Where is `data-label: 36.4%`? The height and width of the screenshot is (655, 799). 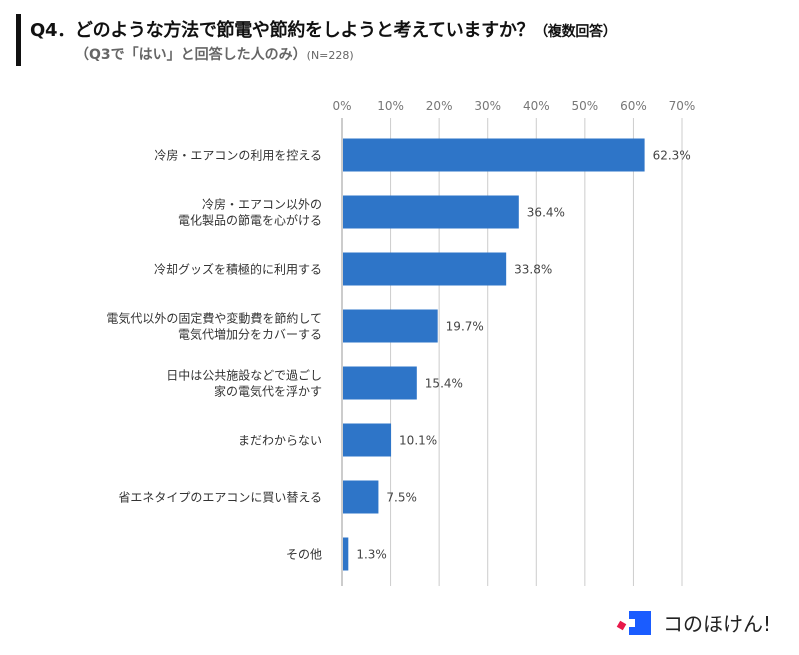 data-label: 36.4% is located at coordinates (546, 213).